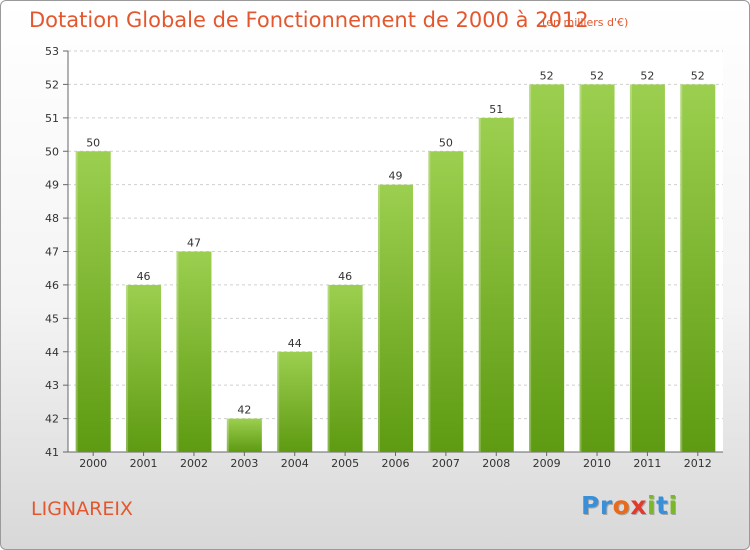 This screenshot has width=750, height=550. What do you see at coordinates (295, 463) in the screenshot?
I see `x-tick-label: 2004` at bounding box center [295, 463].